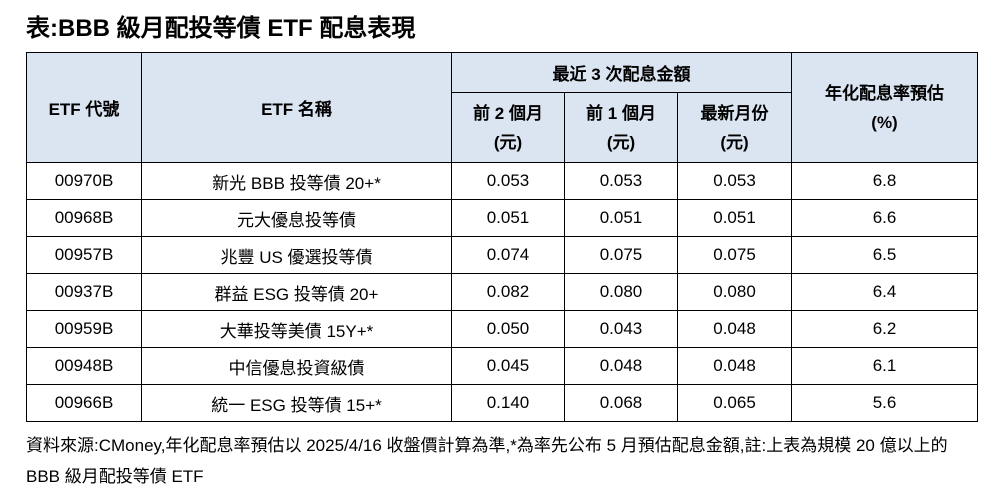  Describe the element at coordinates (508, 113) in the screenshot. I see `header-month-minus-2-label: 前 2 個月` at that location.